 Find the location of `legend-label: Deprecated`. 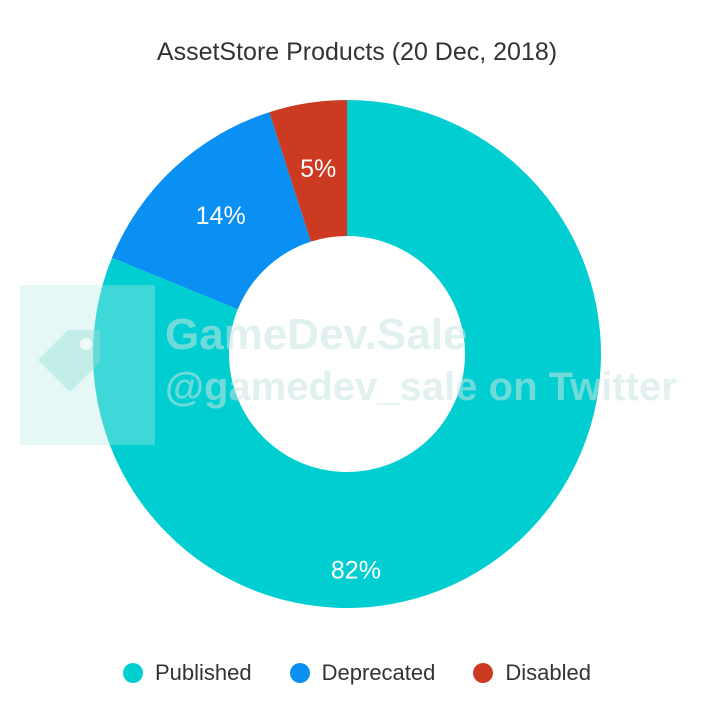

legend-label: Deprecated is located at coordinates (378, 672).